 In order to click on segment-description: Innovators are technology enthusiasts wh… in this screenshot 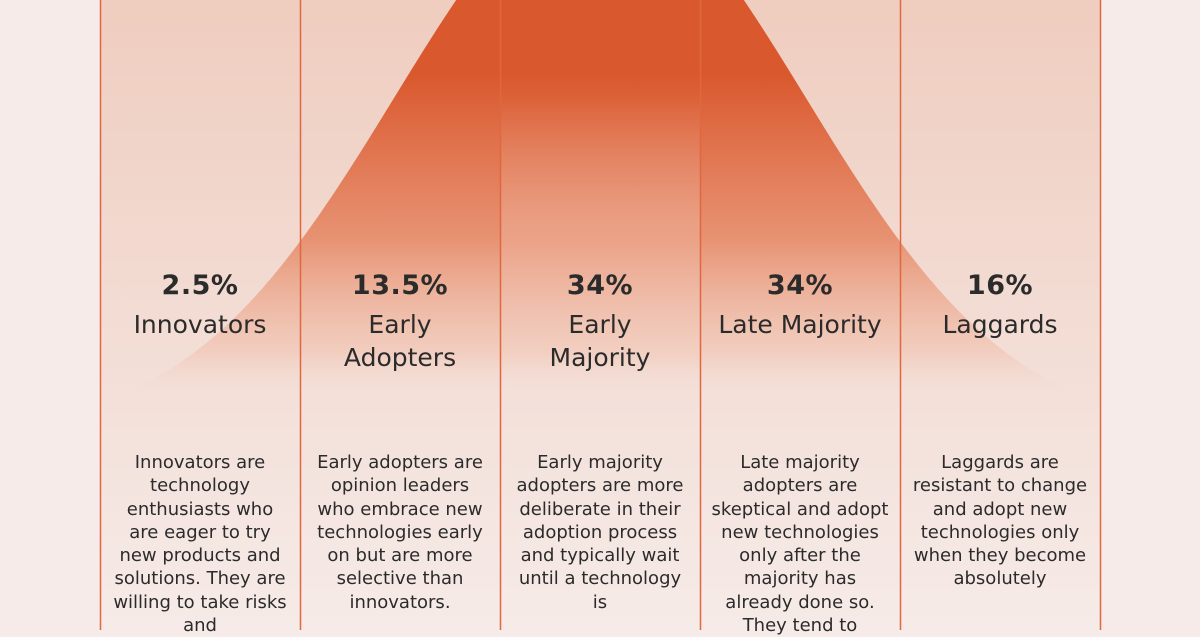, I will do `click(200, 544)`.